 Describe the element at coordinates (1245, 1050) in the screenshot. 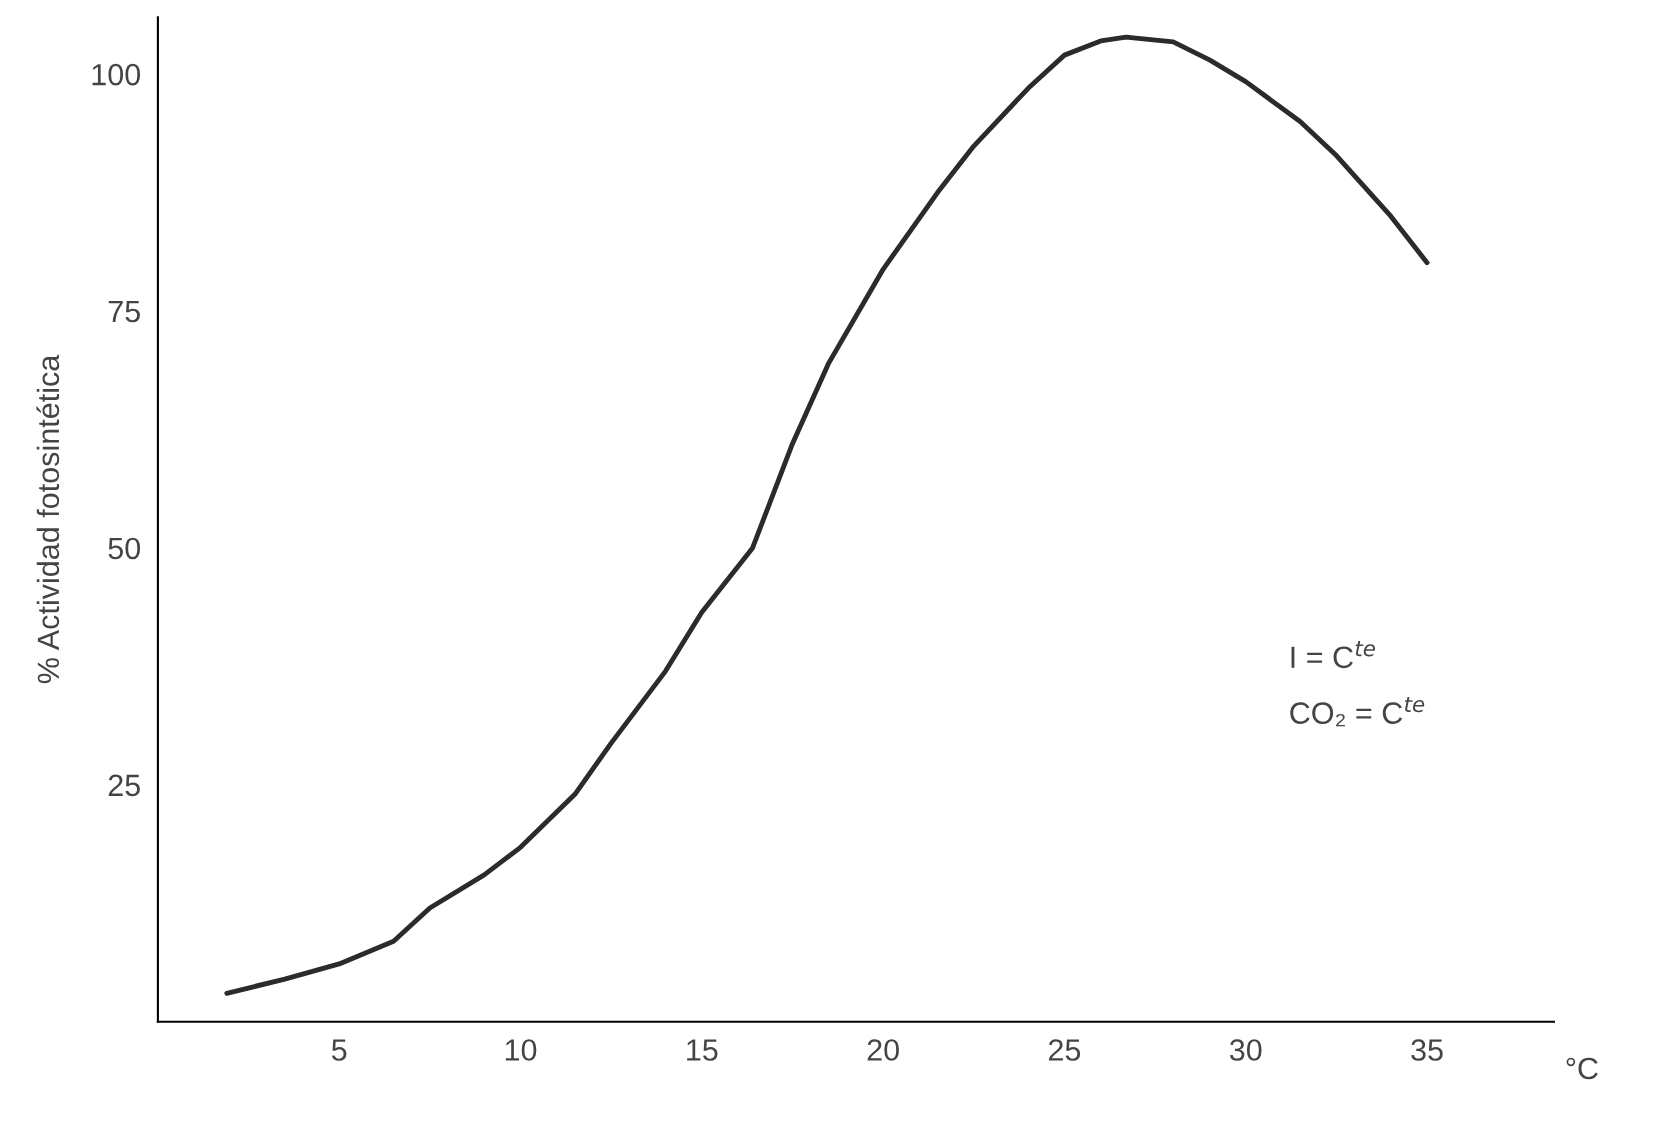

I see `x-tick-label: 30` at that location.